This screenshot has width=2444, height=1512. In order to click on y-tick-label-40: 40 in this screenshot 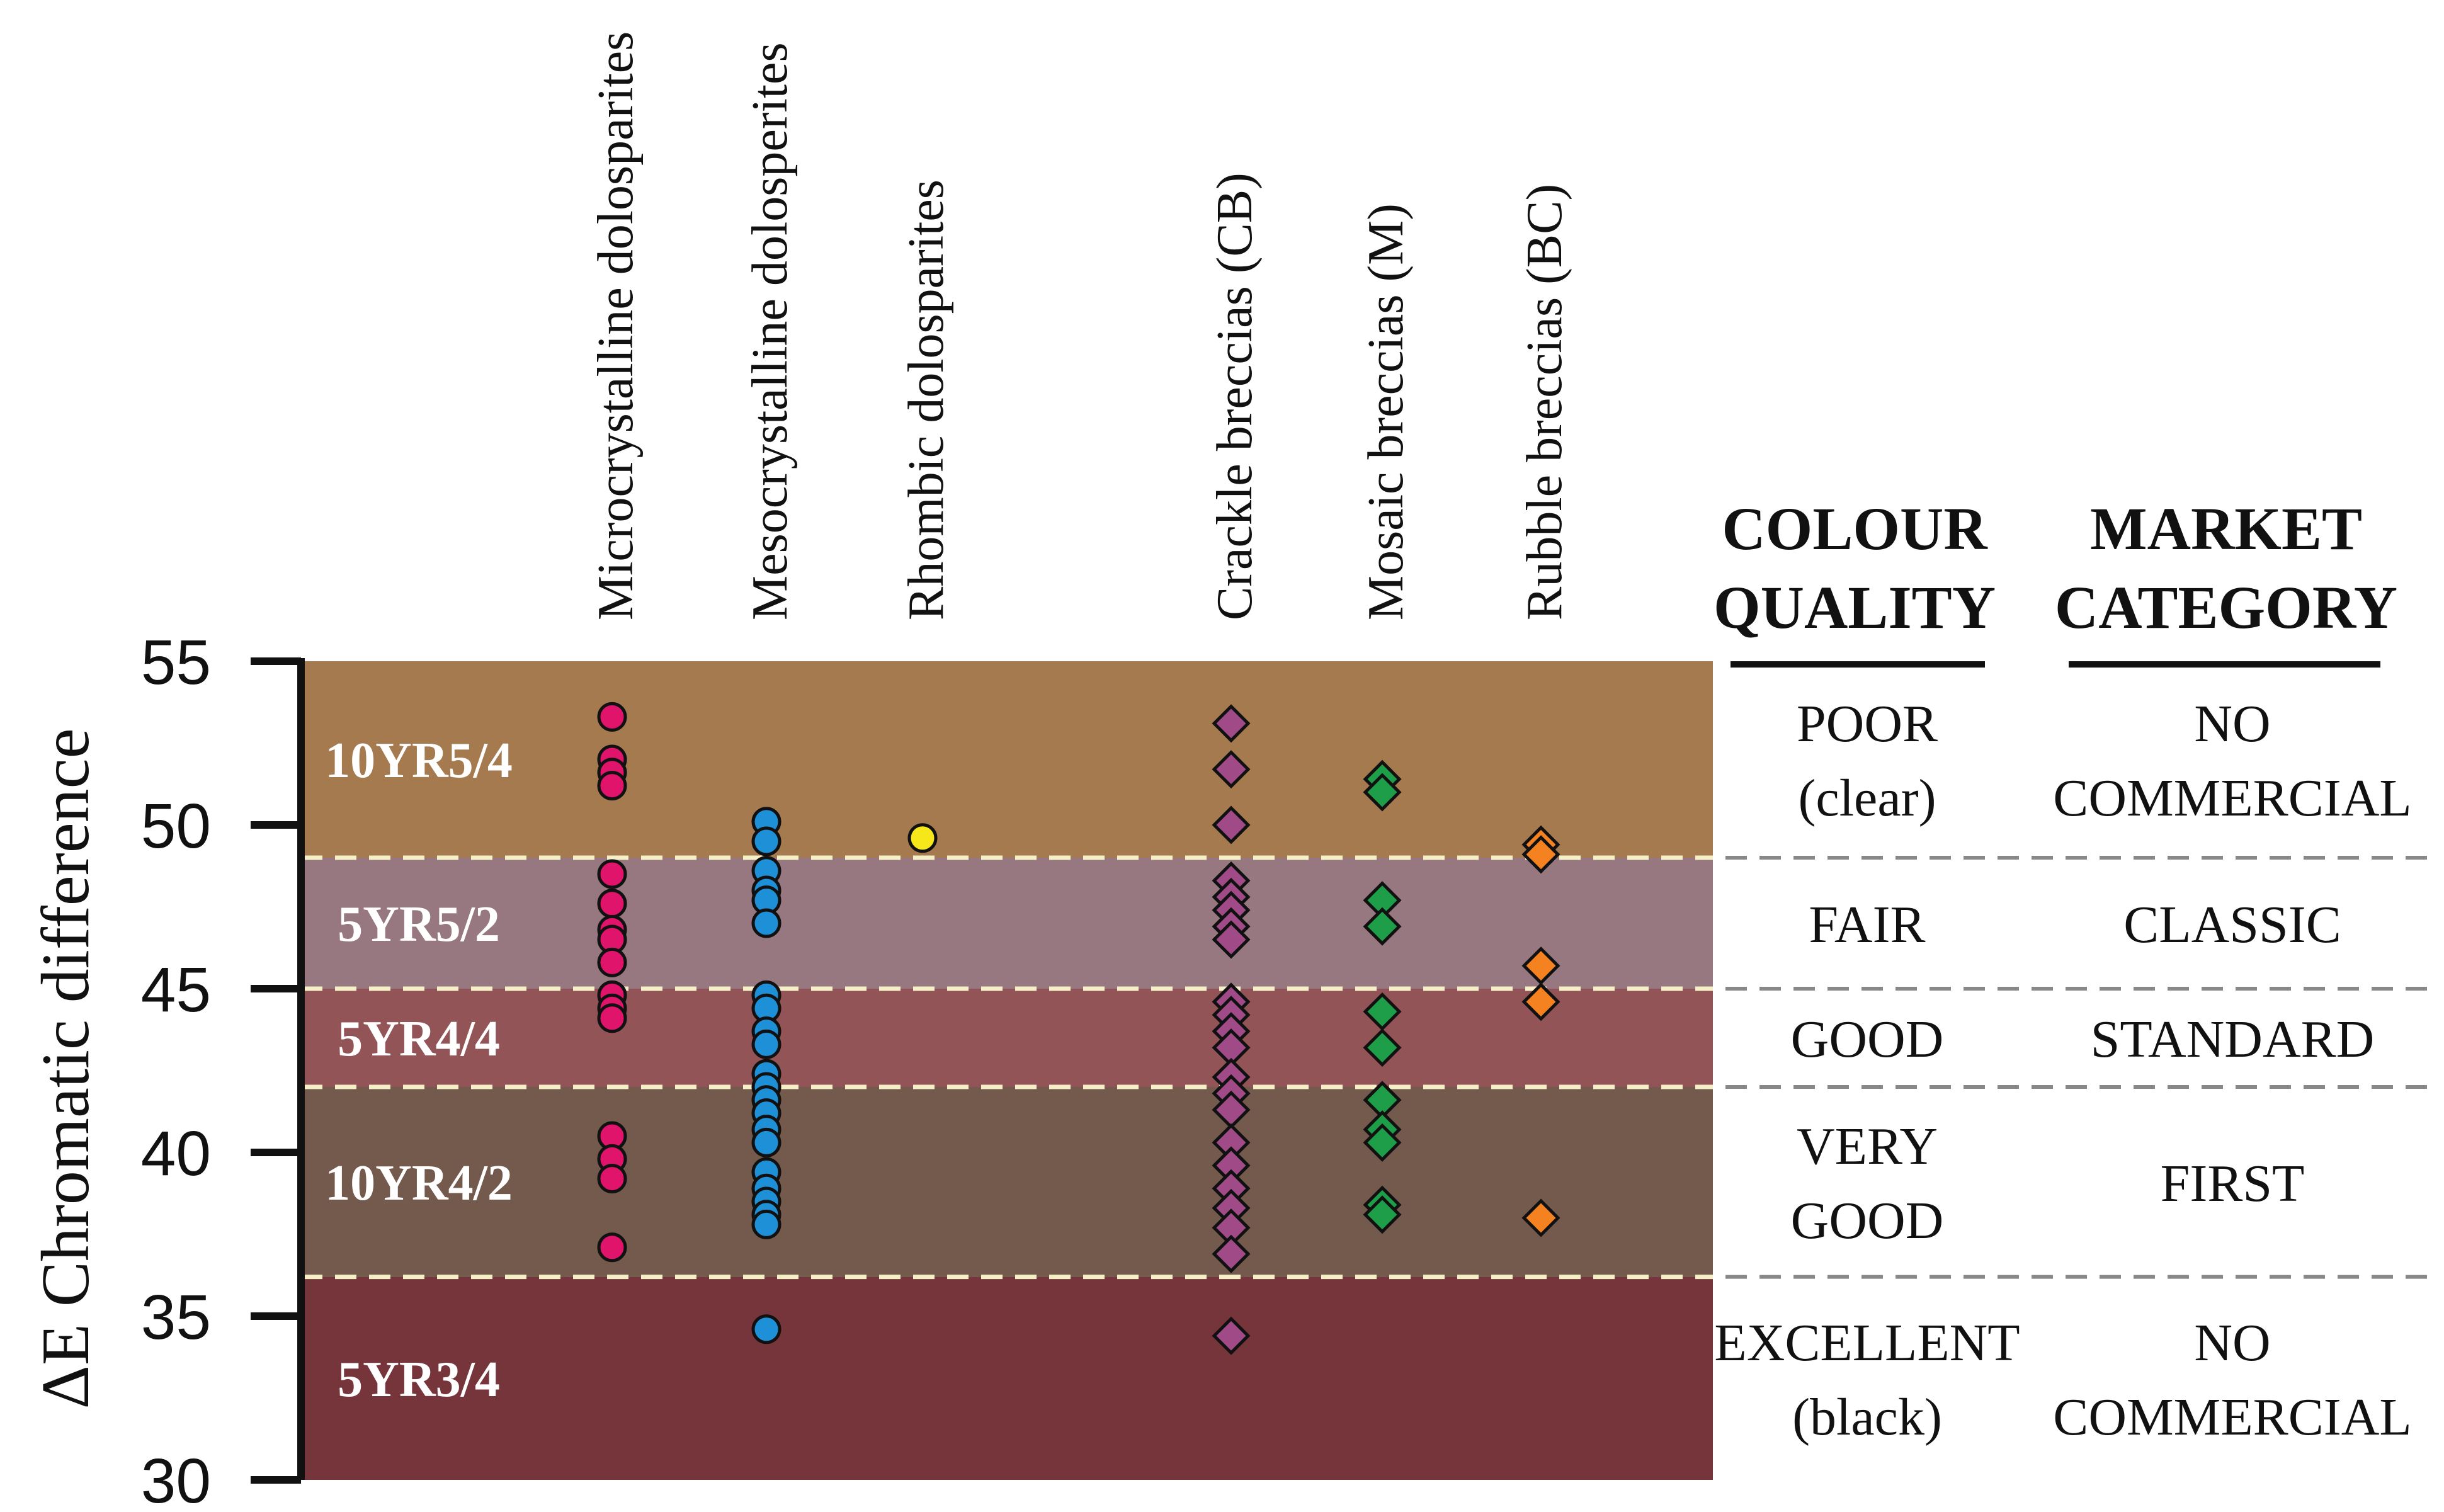, I will do `click(176, 1154)`.